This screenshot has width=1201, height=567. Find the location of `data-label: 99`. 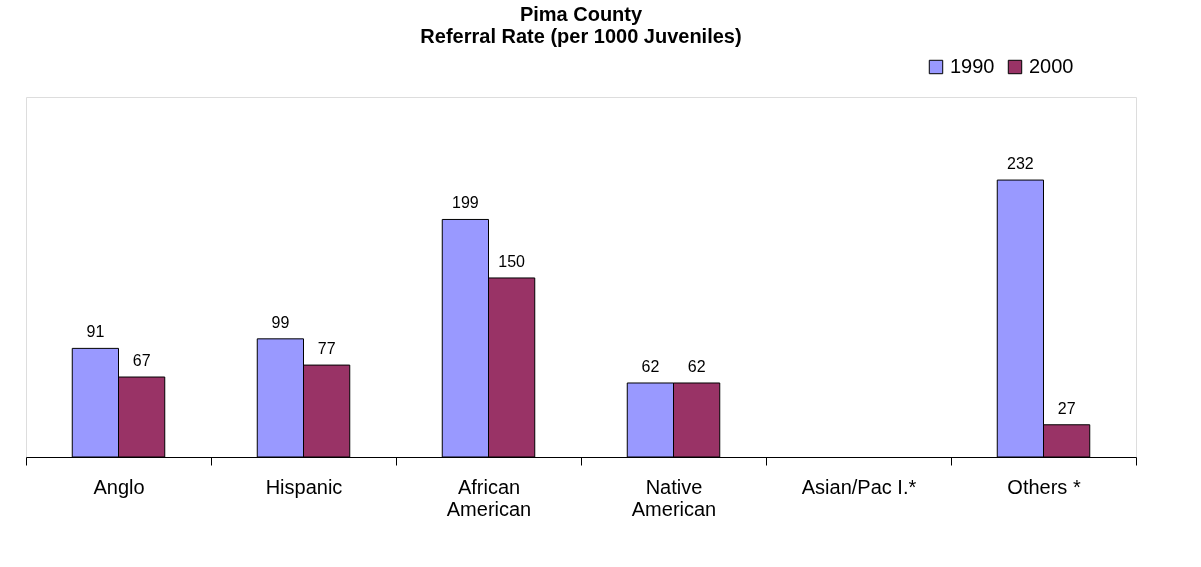

data-label: 99 is located at coordinates (280, 322).